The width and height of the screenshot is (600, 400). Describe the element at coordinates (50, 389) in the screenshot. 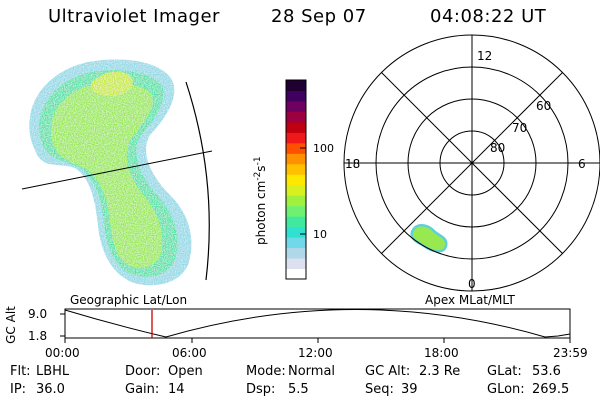

I see `ip-value: 36.0` at that location.